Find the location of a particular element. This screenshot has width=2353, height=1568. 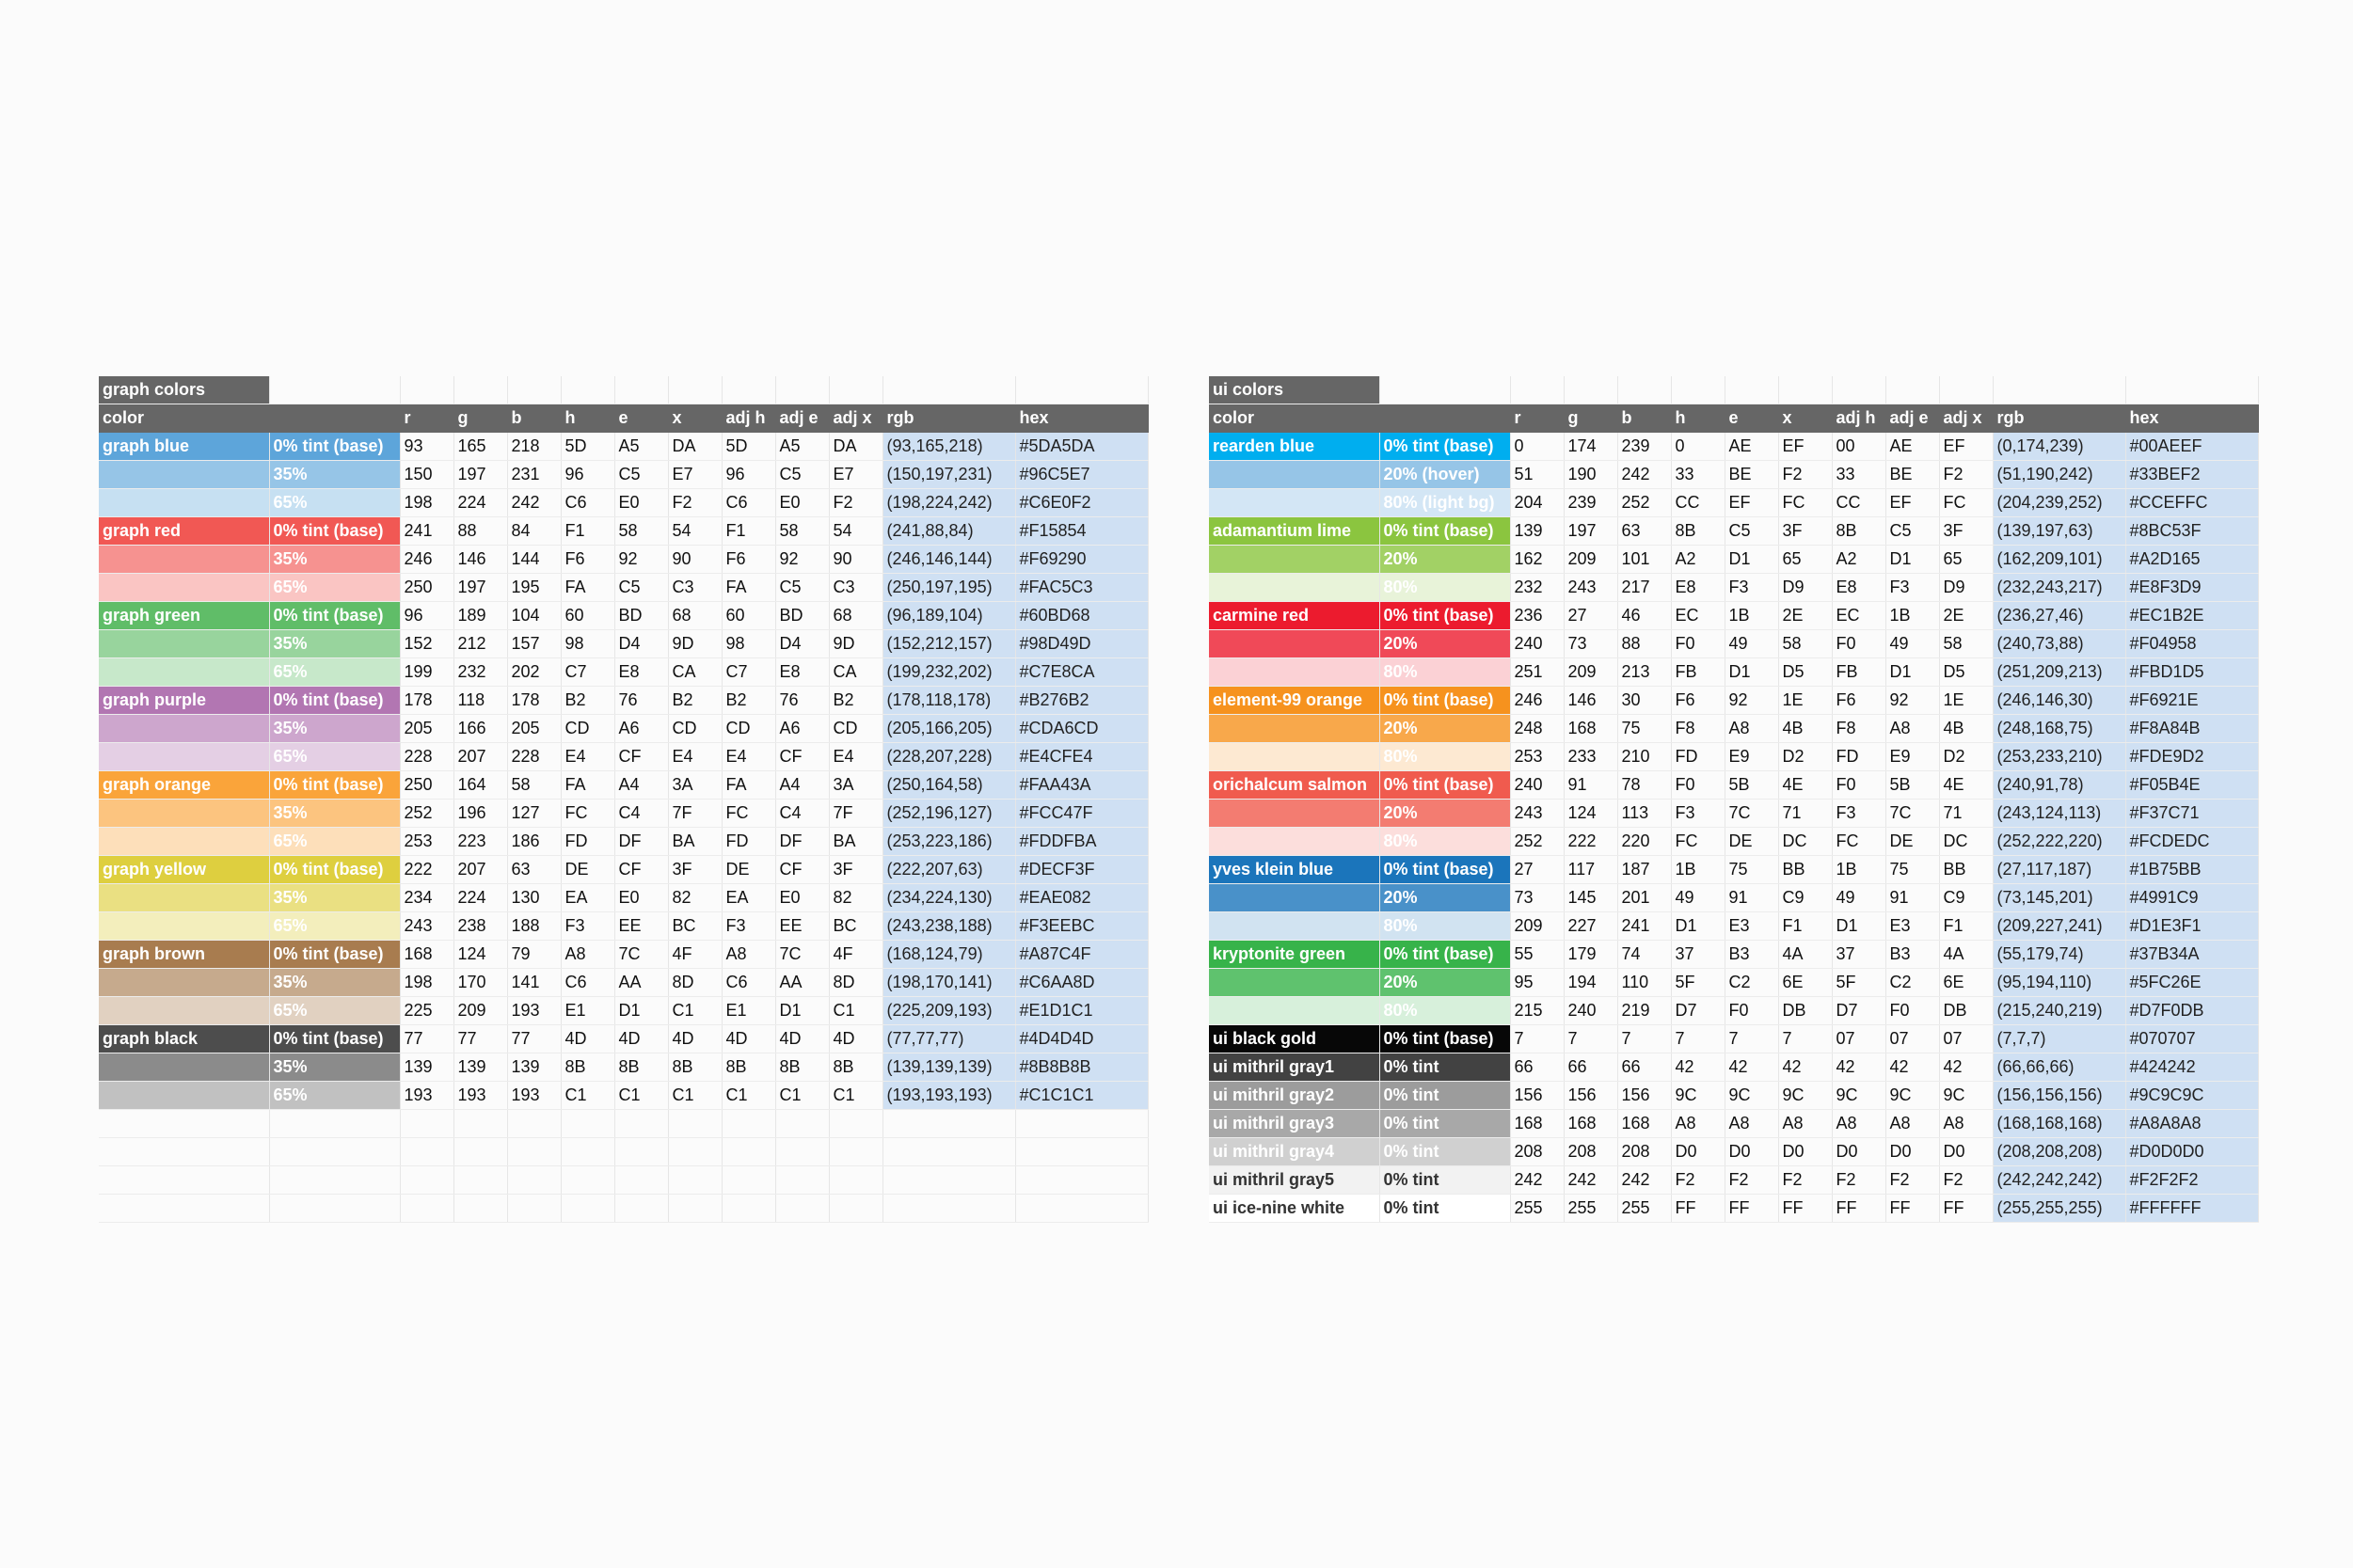

color-name: ui mithril gray4 is located at coordinates (1294, 1151).